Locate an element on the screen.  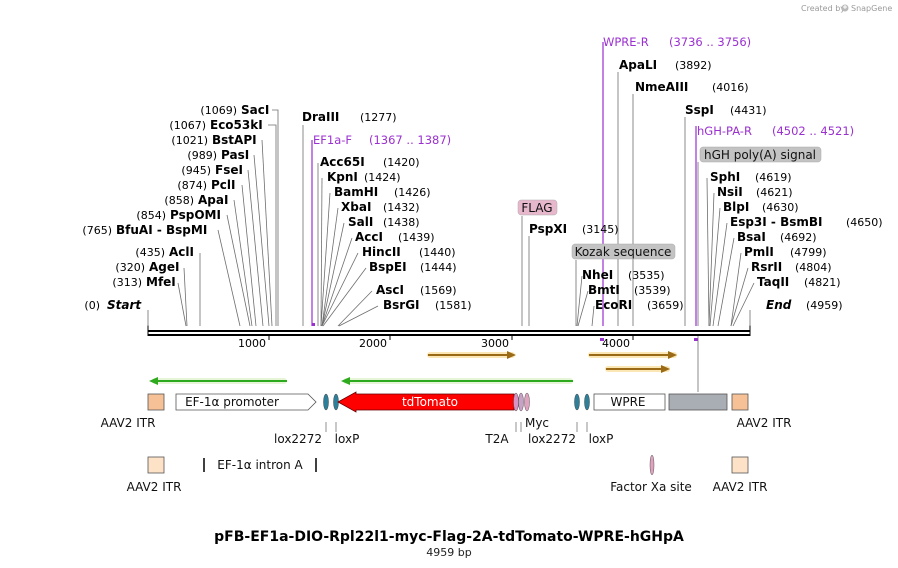
enzyme-label: BsaI is located at coordinates (751, 237).